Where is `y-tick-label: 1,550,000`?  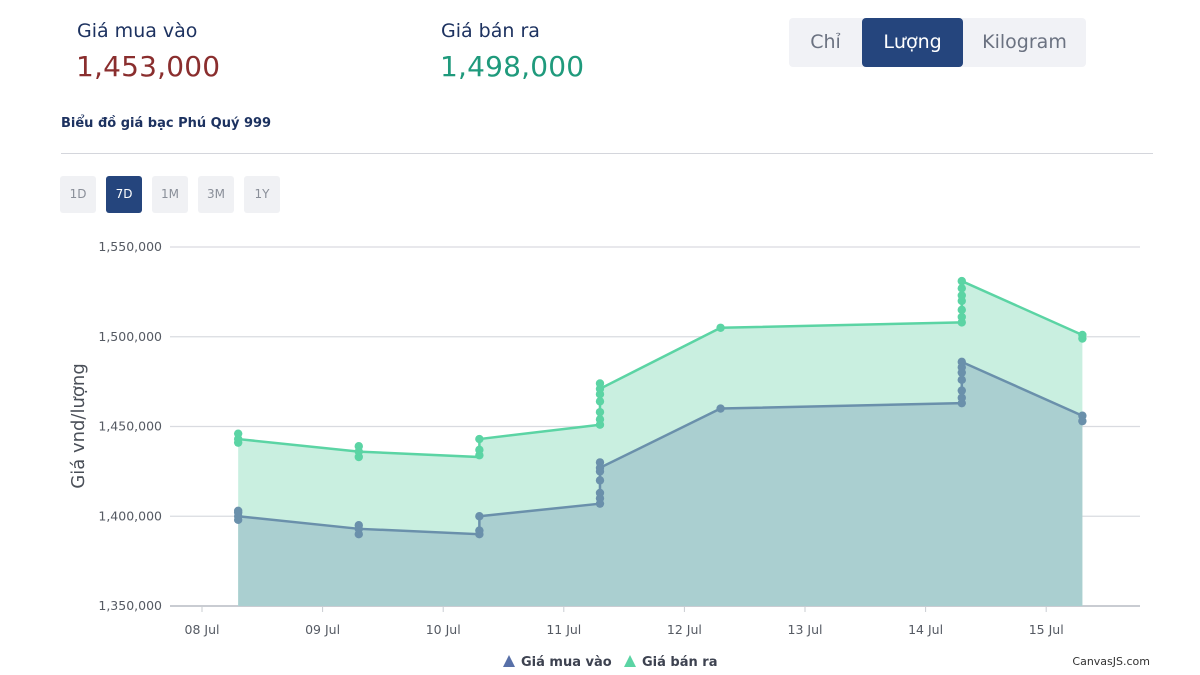 y-tick-label: 1,550,000 is located at coordinates (130, 246).